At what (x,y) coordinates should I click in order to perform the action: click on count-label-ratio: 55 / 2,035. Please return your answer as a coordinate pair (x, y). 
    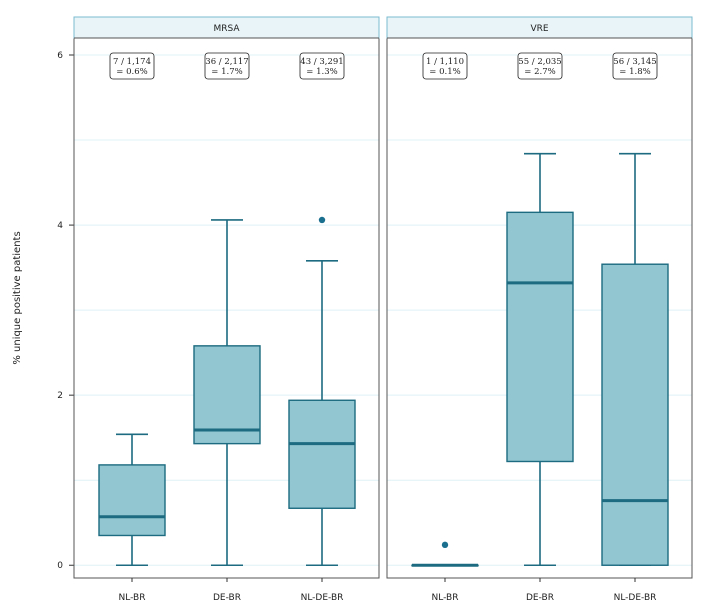
    Looking at the image, I should click on (539, 62).